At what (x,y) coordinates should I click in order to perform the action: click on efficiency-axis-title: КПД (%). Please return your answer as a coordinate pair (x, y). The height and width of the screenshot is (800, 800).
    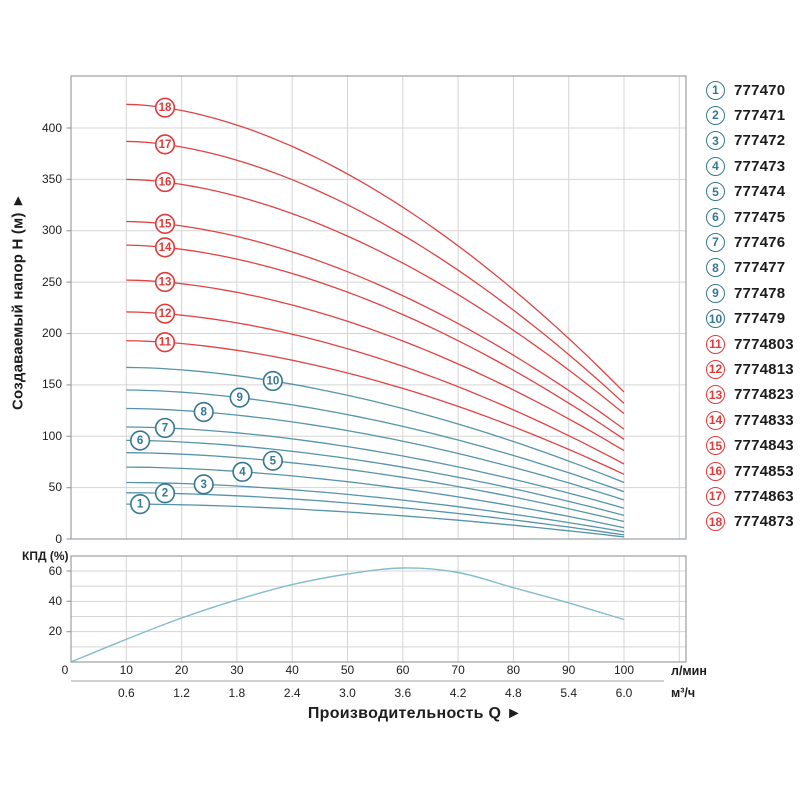
    Looking at the image, I should click on (45, 556).